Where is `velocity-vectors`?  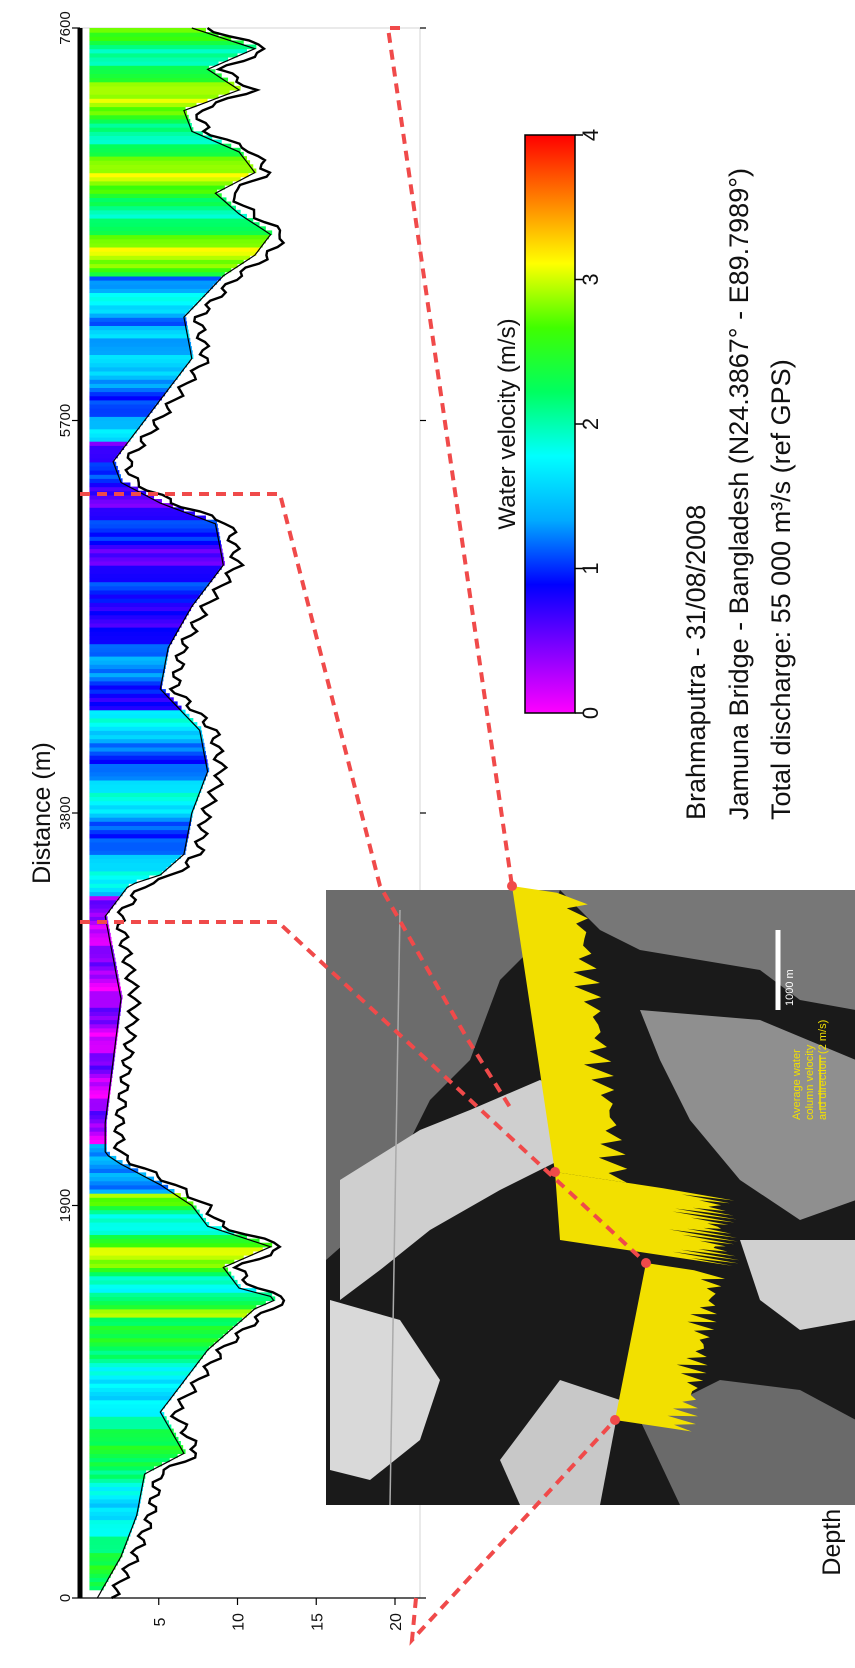 velocity-vectors is located at coordinates (626, 1159).